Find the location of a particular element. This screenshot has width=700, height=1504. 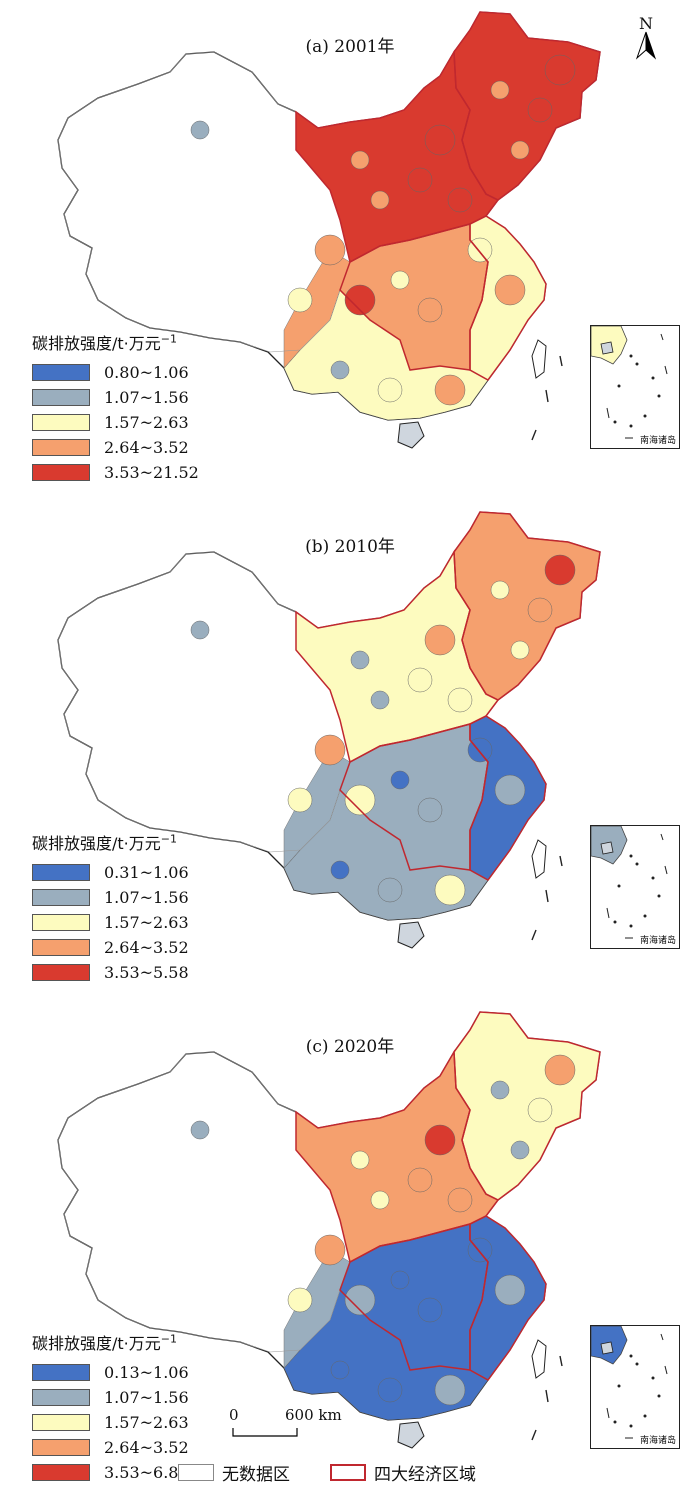

legend-row: 3.53~21.52 is located at coordinates (115, 472).